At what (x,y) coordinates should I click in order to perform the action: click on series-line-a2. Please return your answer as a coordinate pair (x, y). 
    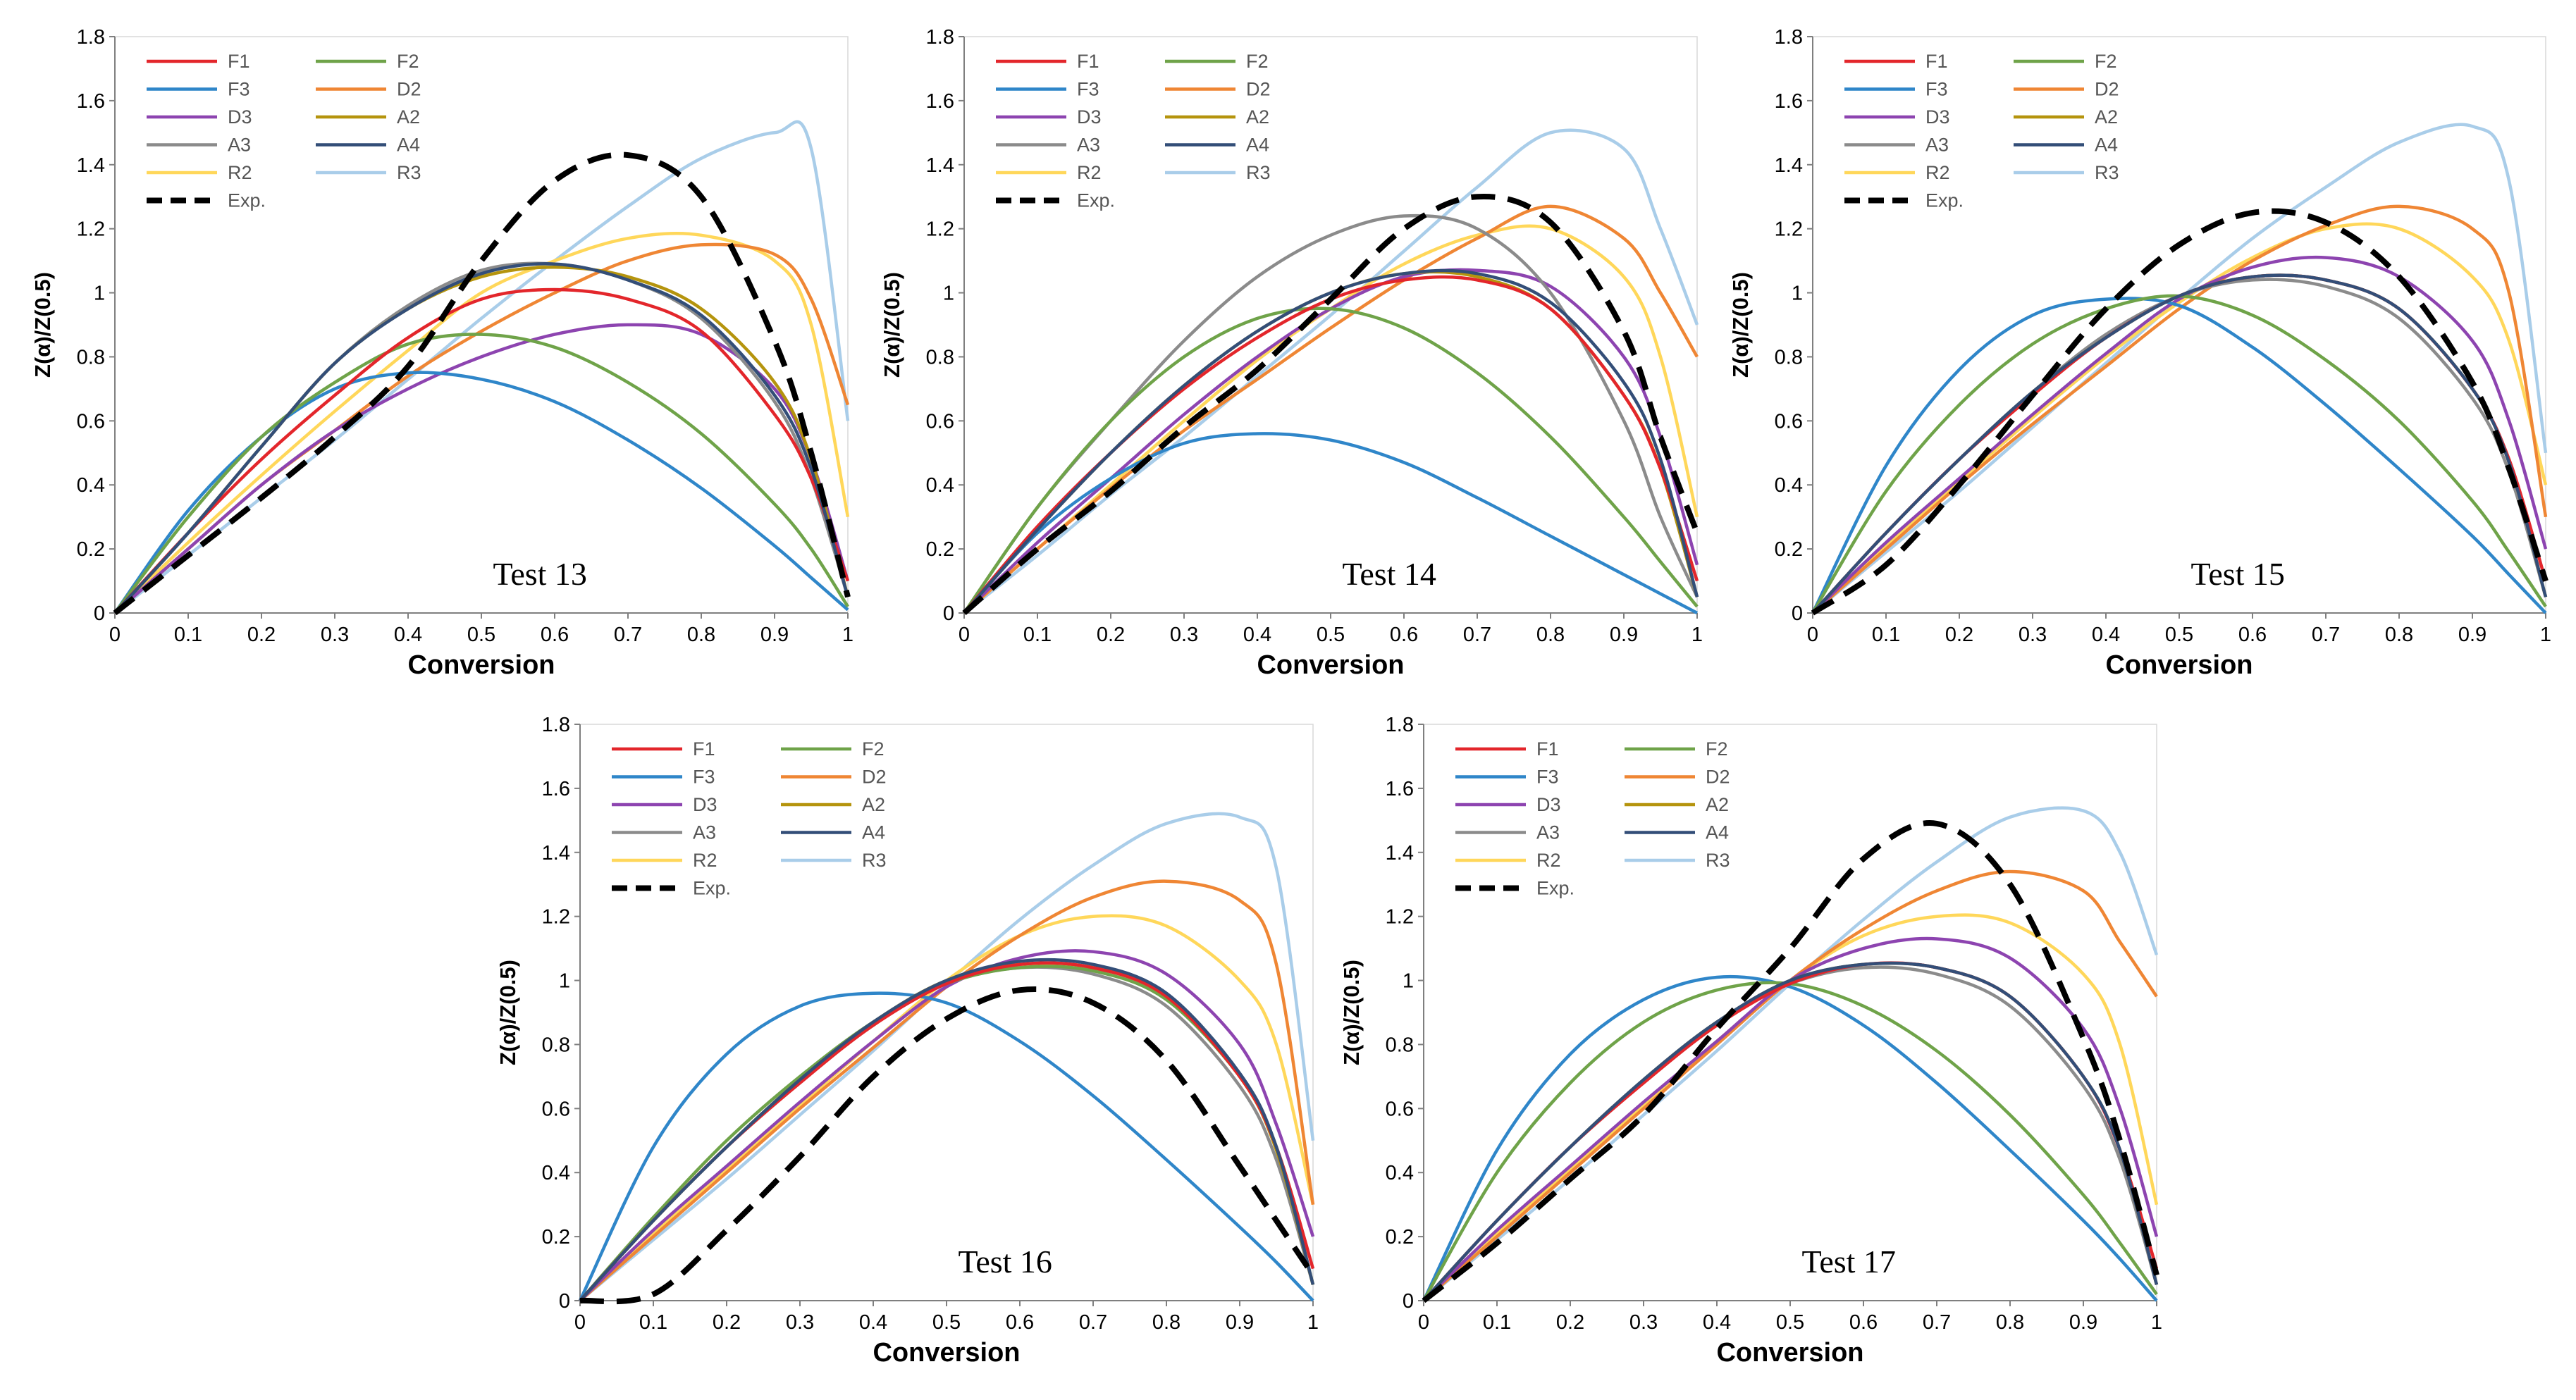
    Looking at the image, I should click on (1790, 1131).